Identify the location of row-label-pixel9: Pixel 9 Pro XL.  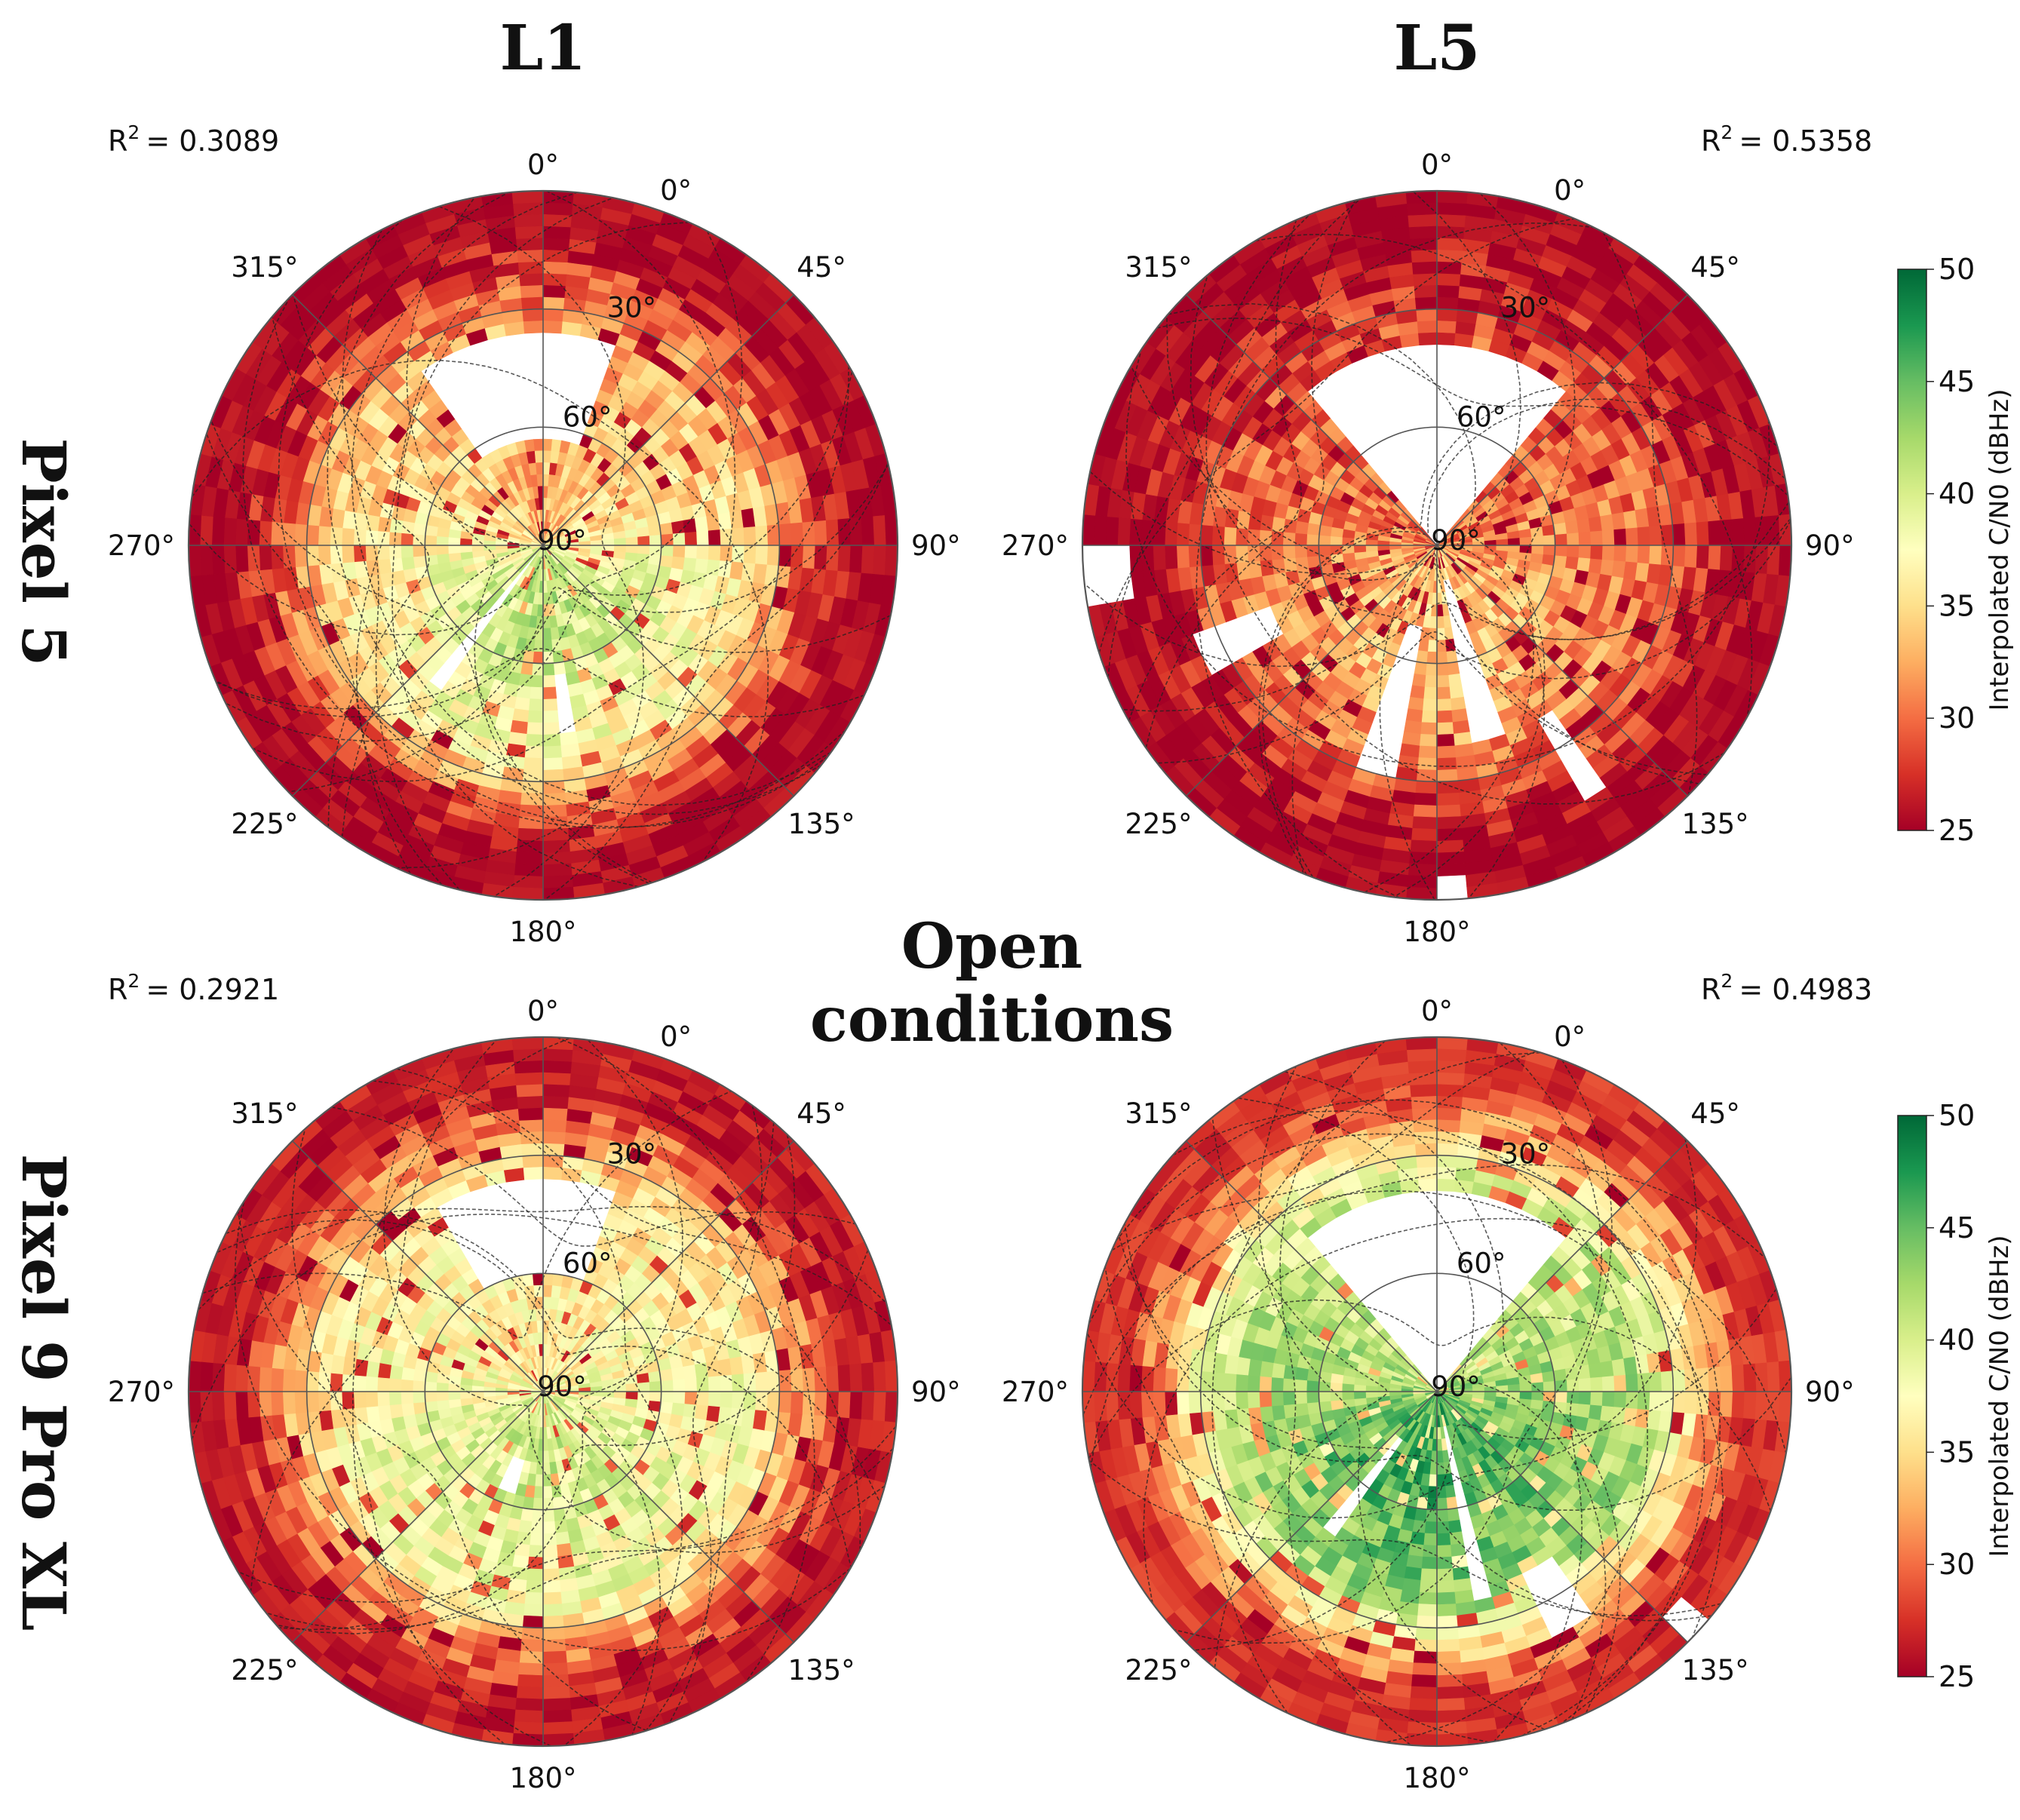
(44, 1392).